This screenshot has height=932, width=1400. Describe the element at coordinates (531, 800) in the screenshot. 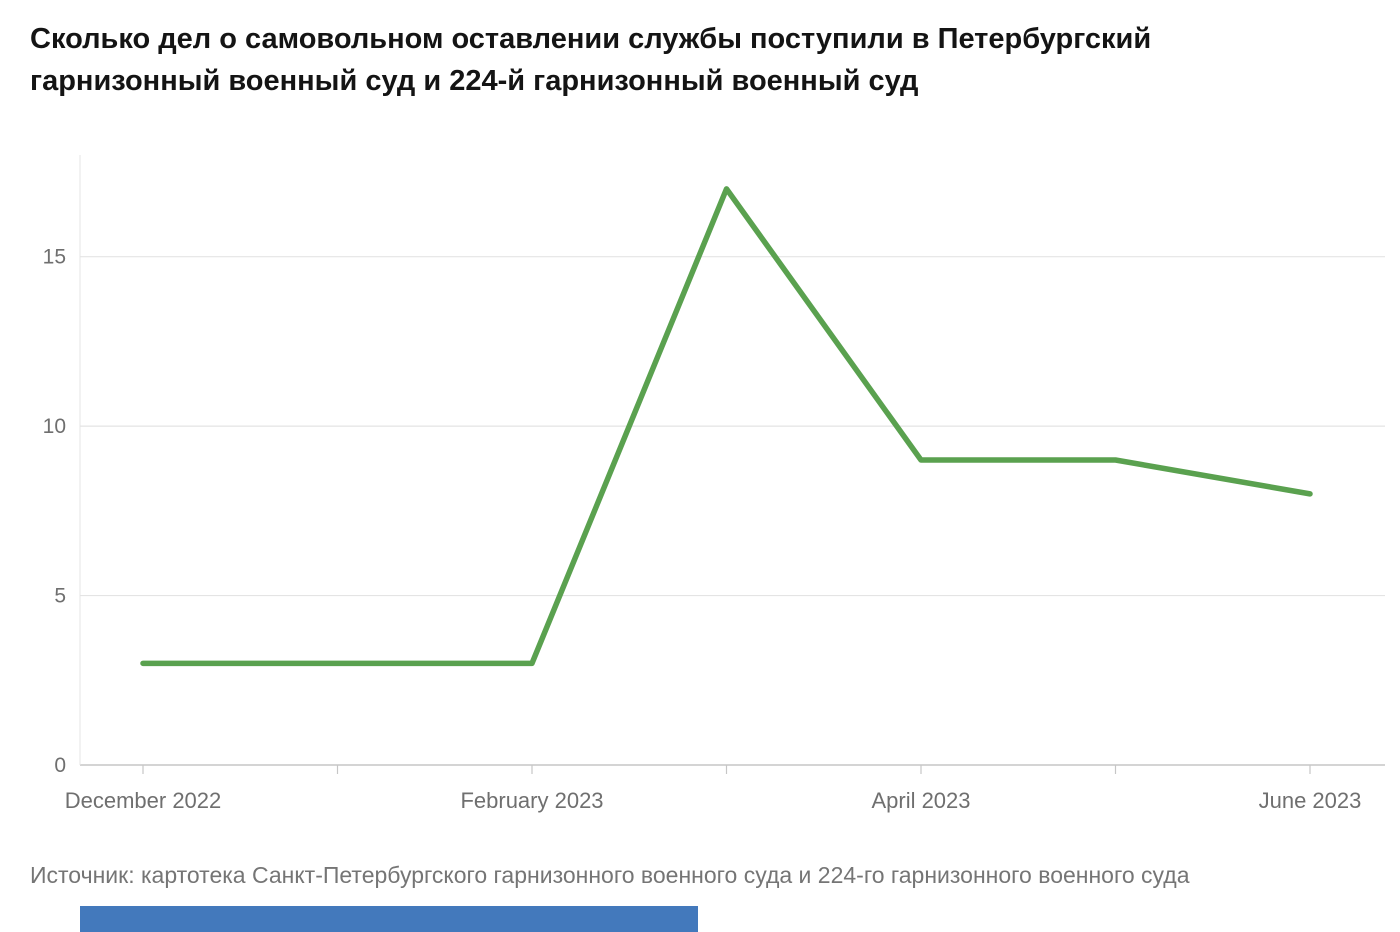

I see `x-axis-tick-label: February 2023` at that location.